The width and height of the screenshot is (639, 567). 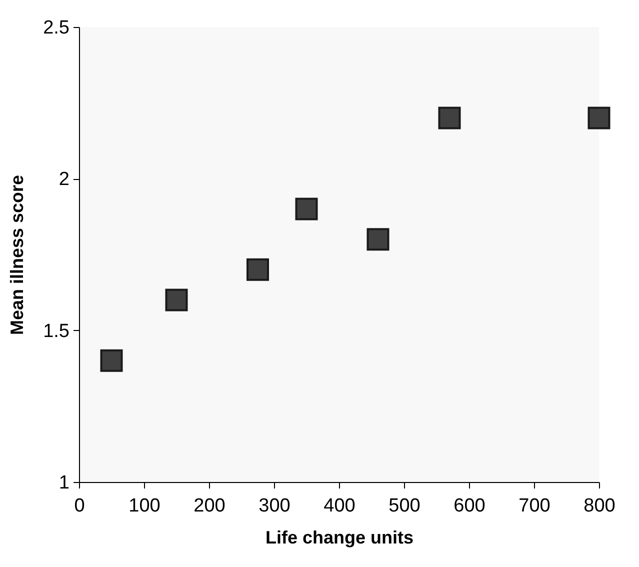 I want to click on x-tick-label: 0, so click(x=79, y=506).